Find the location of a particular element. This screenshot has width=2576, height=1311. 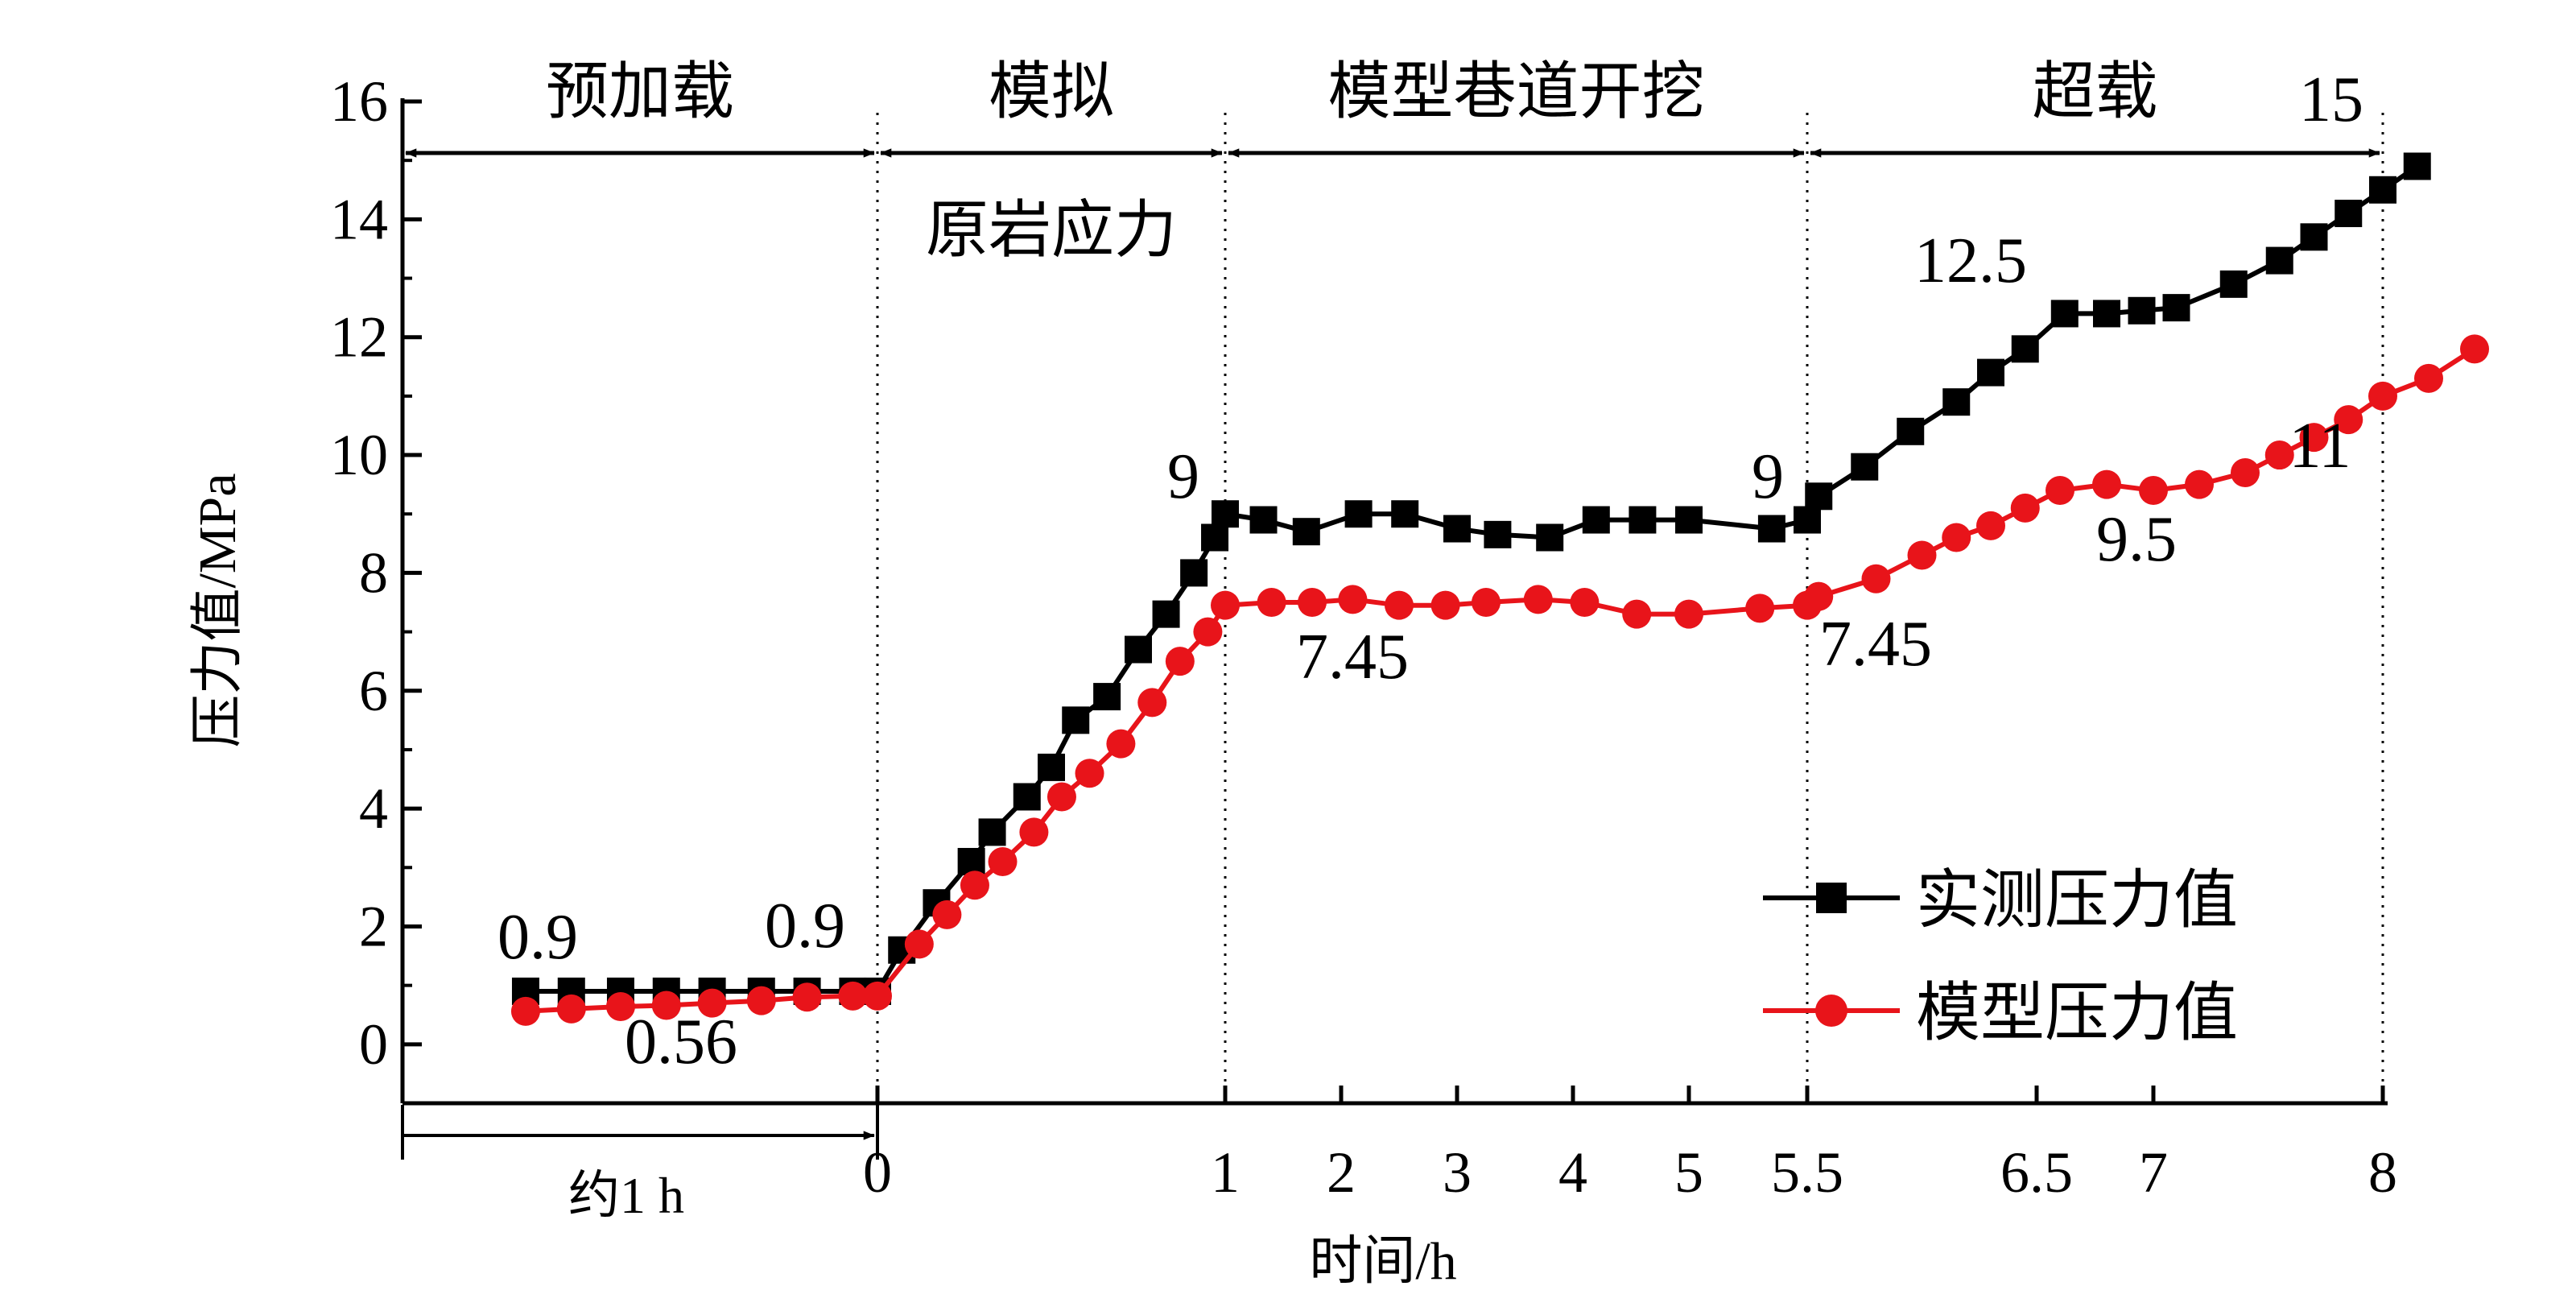

phase-label-0: 预加载 is located at coordinates (640, 91).